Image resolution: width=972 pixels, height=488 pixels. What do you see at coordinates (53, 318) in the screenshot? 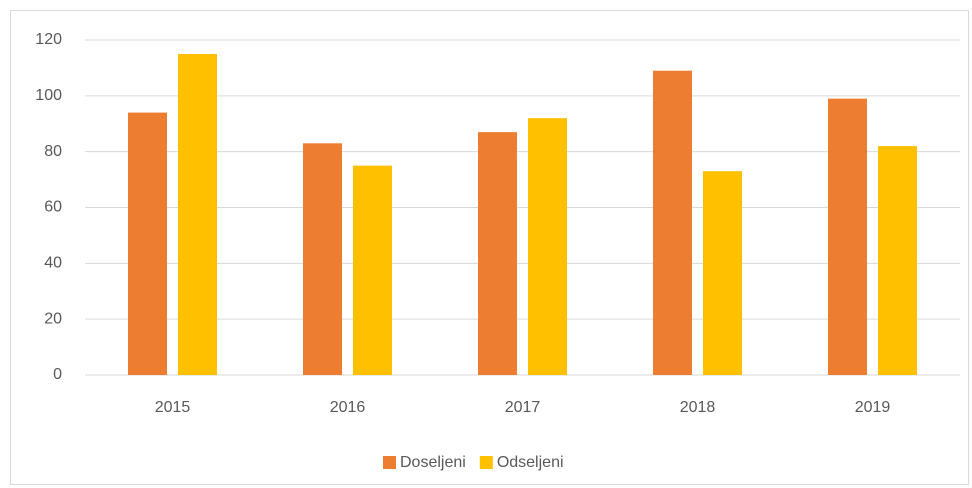
I see `y-tick-label: 20` at bounding box center [53, 318].